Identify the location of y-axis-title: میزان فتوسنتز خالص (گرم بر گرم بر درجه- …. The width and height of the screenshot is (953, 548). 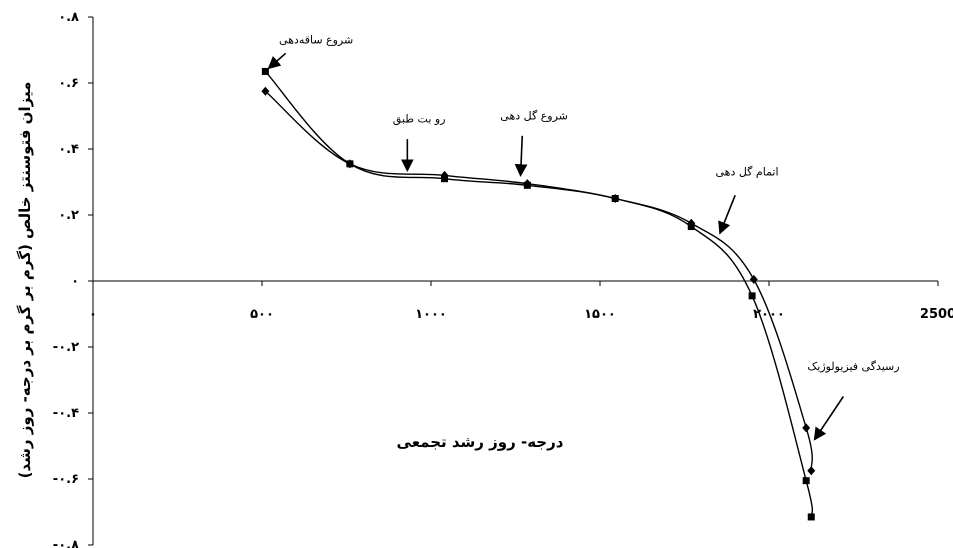
(25, 280).